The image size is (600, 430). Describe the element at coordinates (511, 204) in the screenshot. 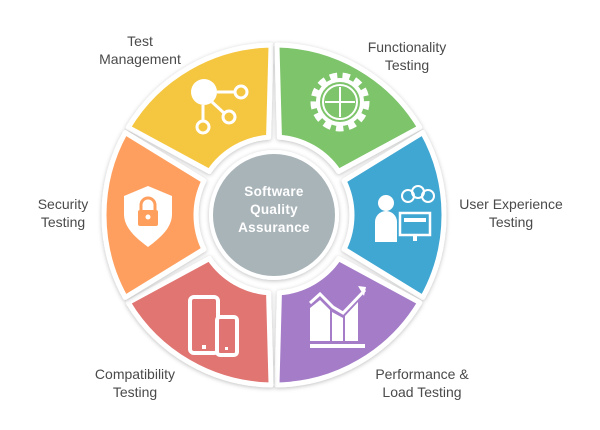

I see `label-line: User Experience` at that location.